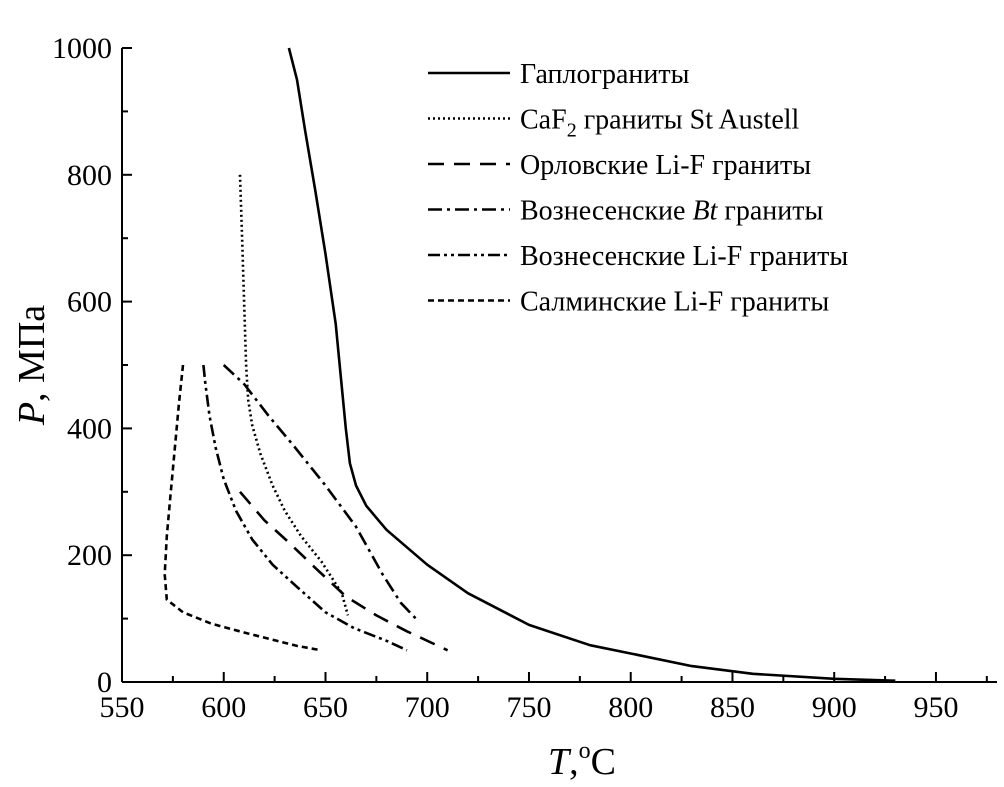 The height and width of the screenshot is (787, 1004). What do you see at coordinates (834, 707) in the screenshot?
I see `x-tick-label: 900` at bounding box center [834, 707].